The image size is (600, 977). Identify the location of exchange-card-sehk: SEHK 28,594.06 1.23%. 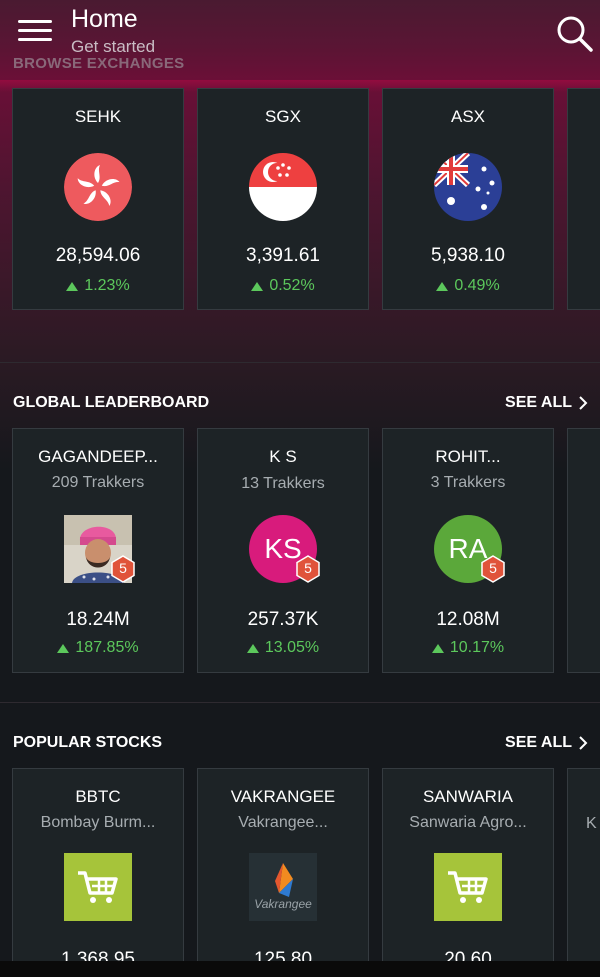
(98, 199).